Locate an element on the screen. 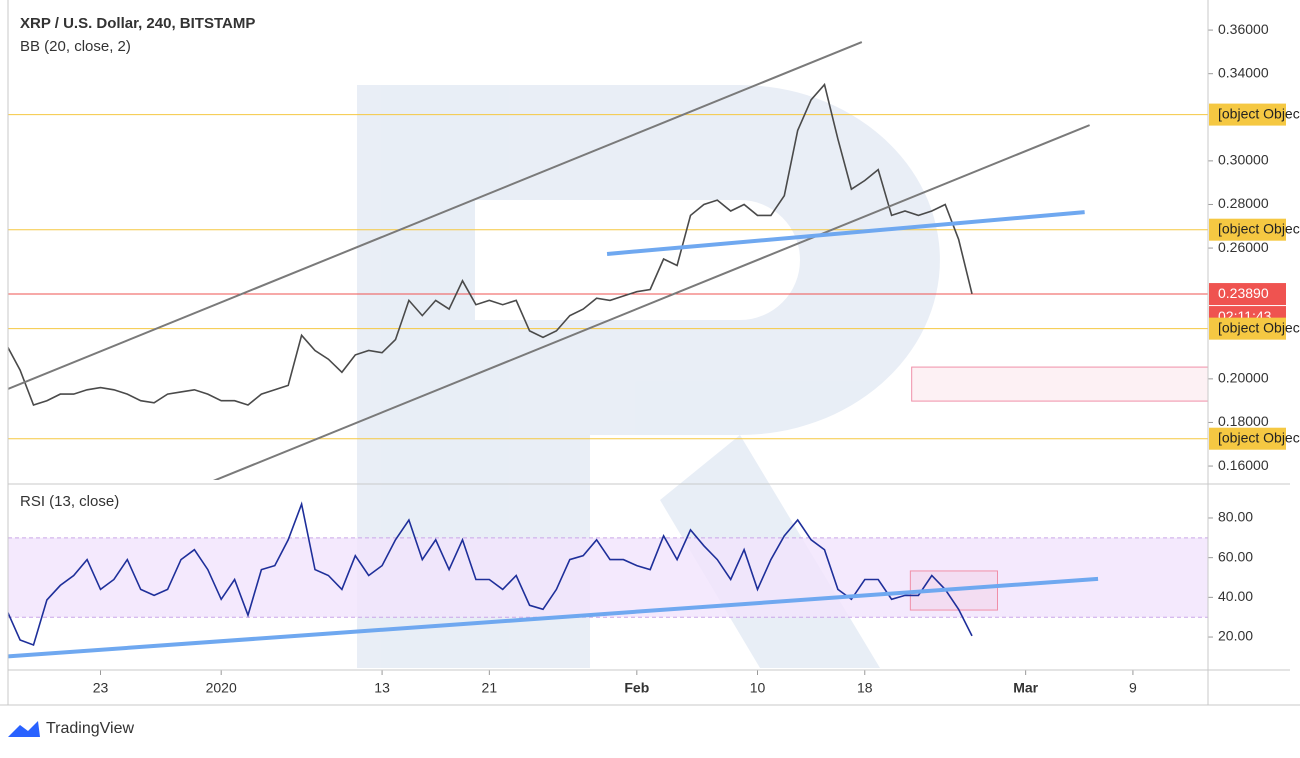 This screenshot has width=1300, height=758. y-tick-label: 0.16000 is located at coordinates (1243, 465).